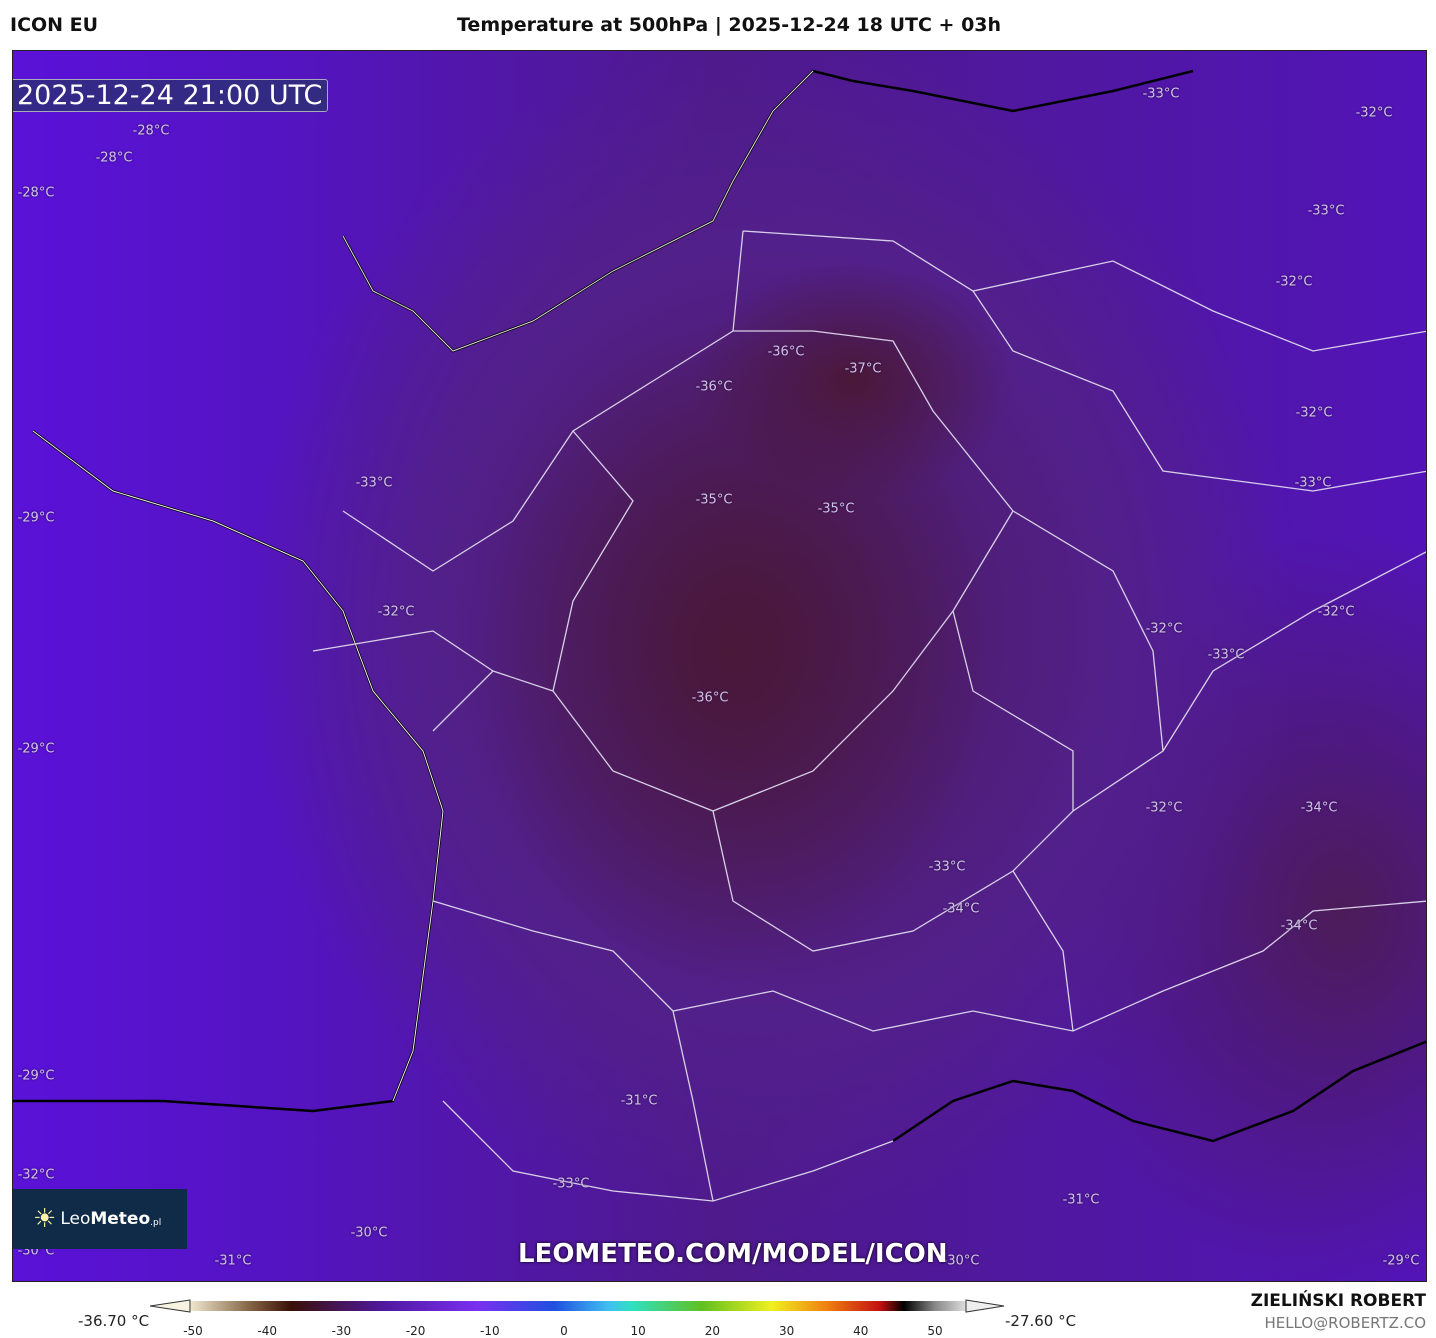  Describe the element at coordinates (54, 25) in the screenshot. I see `model-name: ICON EU` at that location.